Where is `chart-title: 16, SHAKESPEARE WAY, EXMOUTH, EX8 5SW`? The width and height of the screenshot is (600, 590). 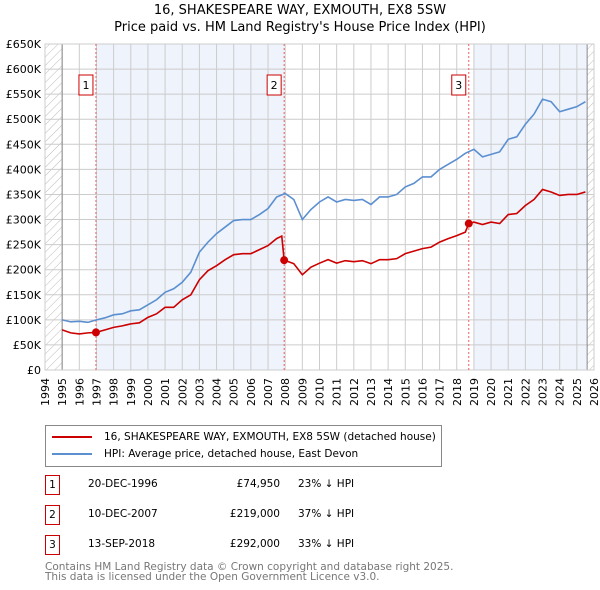
chart-title: 16, SHAKESPEARE WAY, EXMOUTH, EX8 5SW is located at coordinates (300, 10).